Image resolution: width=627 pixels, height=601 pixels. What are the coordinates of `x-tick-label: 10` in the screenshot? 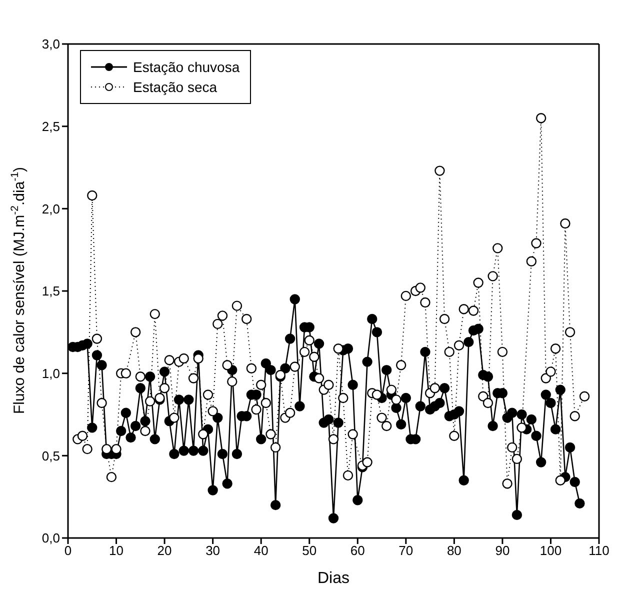 It's located at (116, 550).